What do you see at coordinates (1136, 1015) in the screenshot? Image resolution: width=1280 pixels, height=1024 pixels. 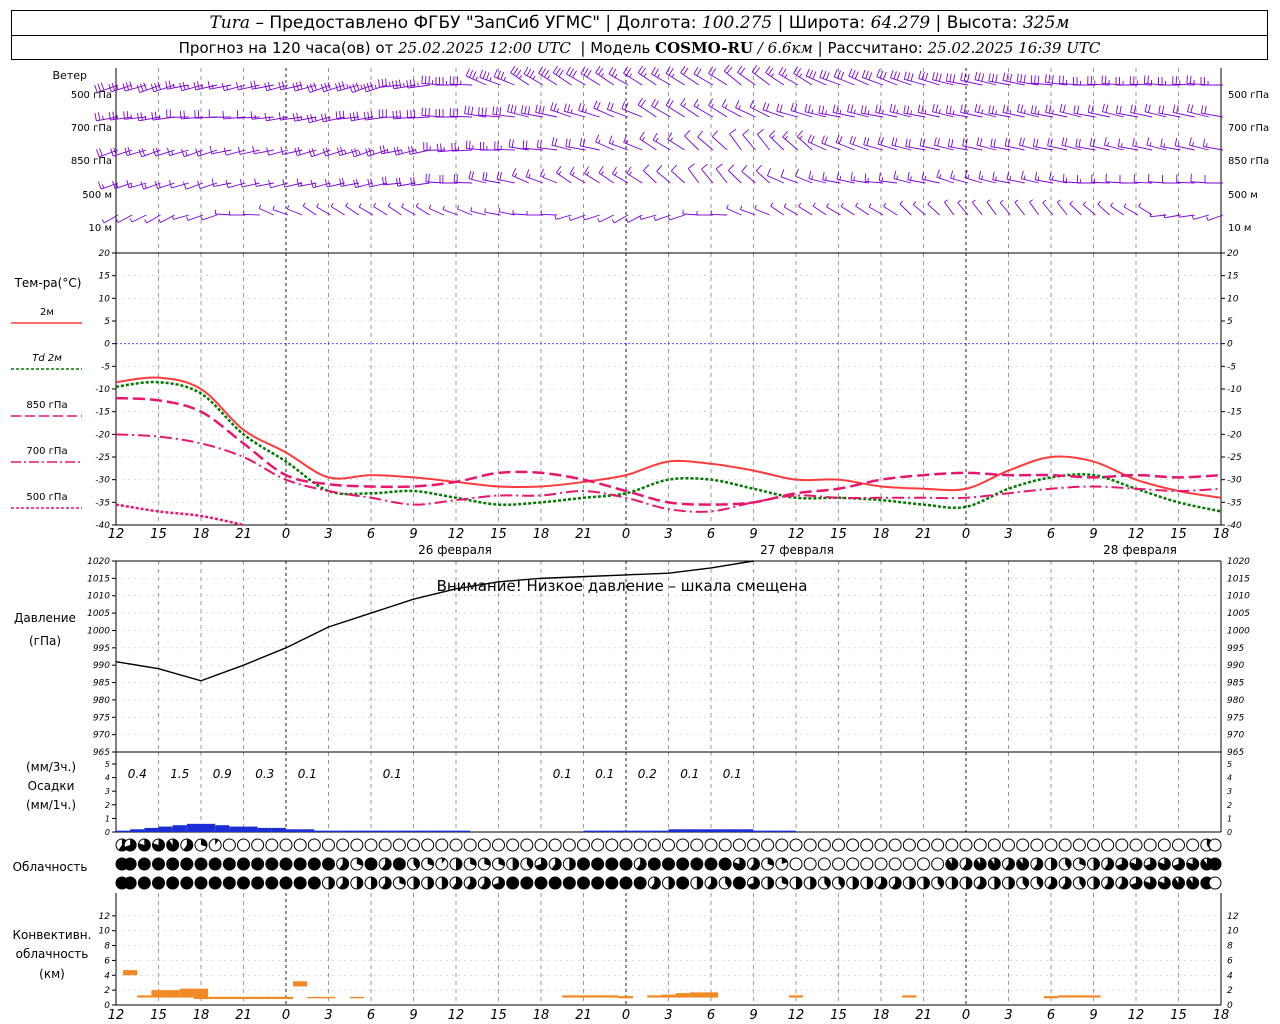 I see `x-tick-label-bottom: 12` at bounding box center [1136, 1015].